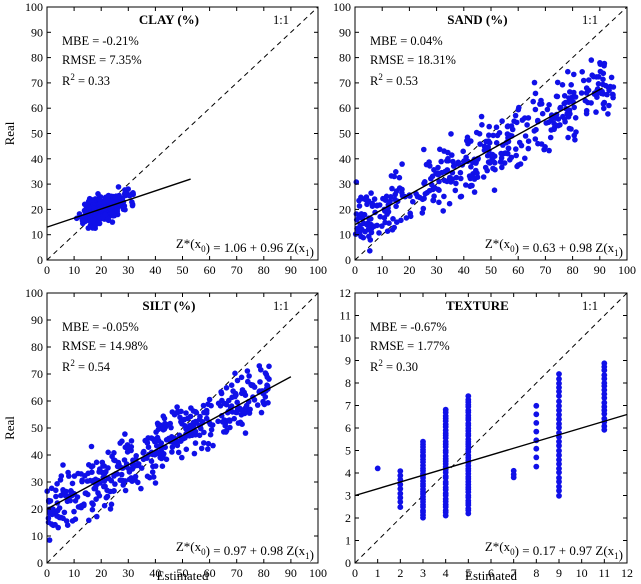 The image size is (641, 584). Describe the element at coordinates (348, 406) in the screenshot. I see `y-tick-label: 7` at that location.